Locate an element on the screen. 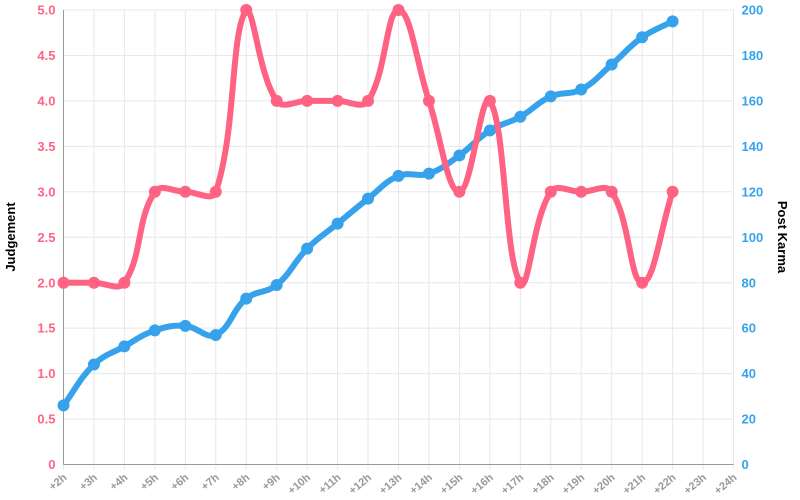  right-tick-label: 160 is located at coordinates (753, 100).